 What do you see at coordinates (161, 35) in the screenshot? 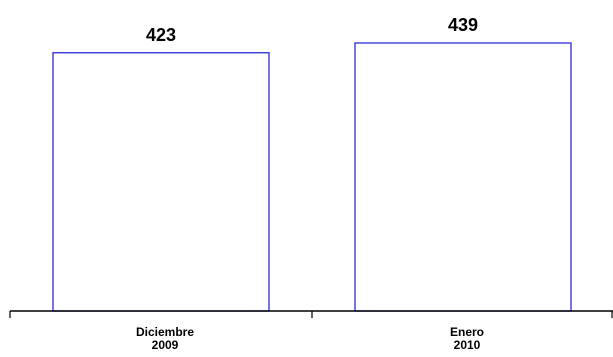
I see `data-label-0: 423` at bounding box center [161, 35].